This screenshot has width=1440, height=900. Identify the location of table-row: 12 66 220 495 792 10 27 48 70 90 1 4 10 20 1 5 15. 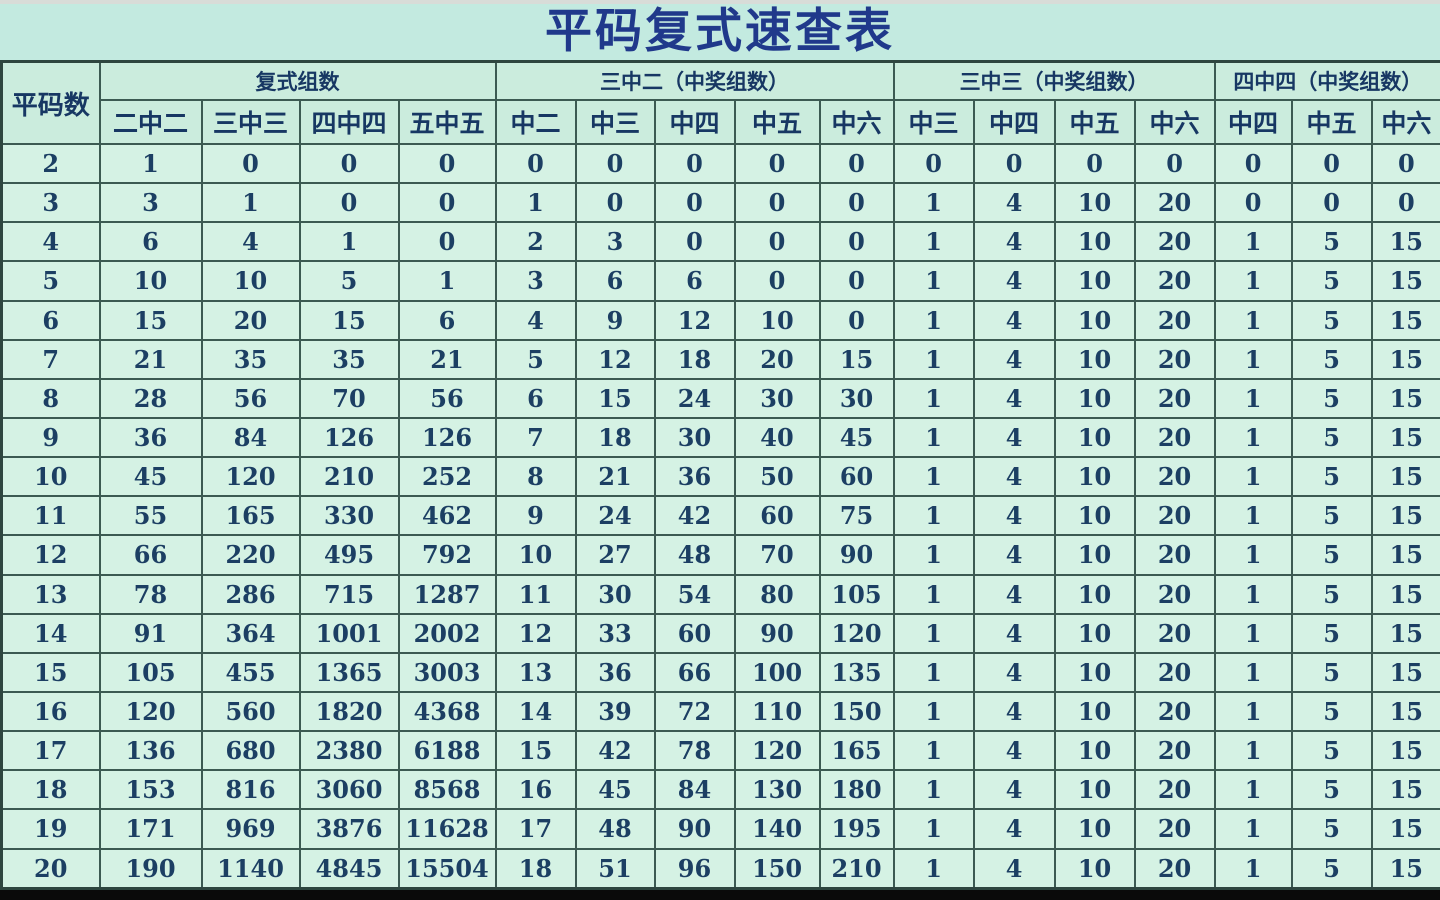
(720, 555).